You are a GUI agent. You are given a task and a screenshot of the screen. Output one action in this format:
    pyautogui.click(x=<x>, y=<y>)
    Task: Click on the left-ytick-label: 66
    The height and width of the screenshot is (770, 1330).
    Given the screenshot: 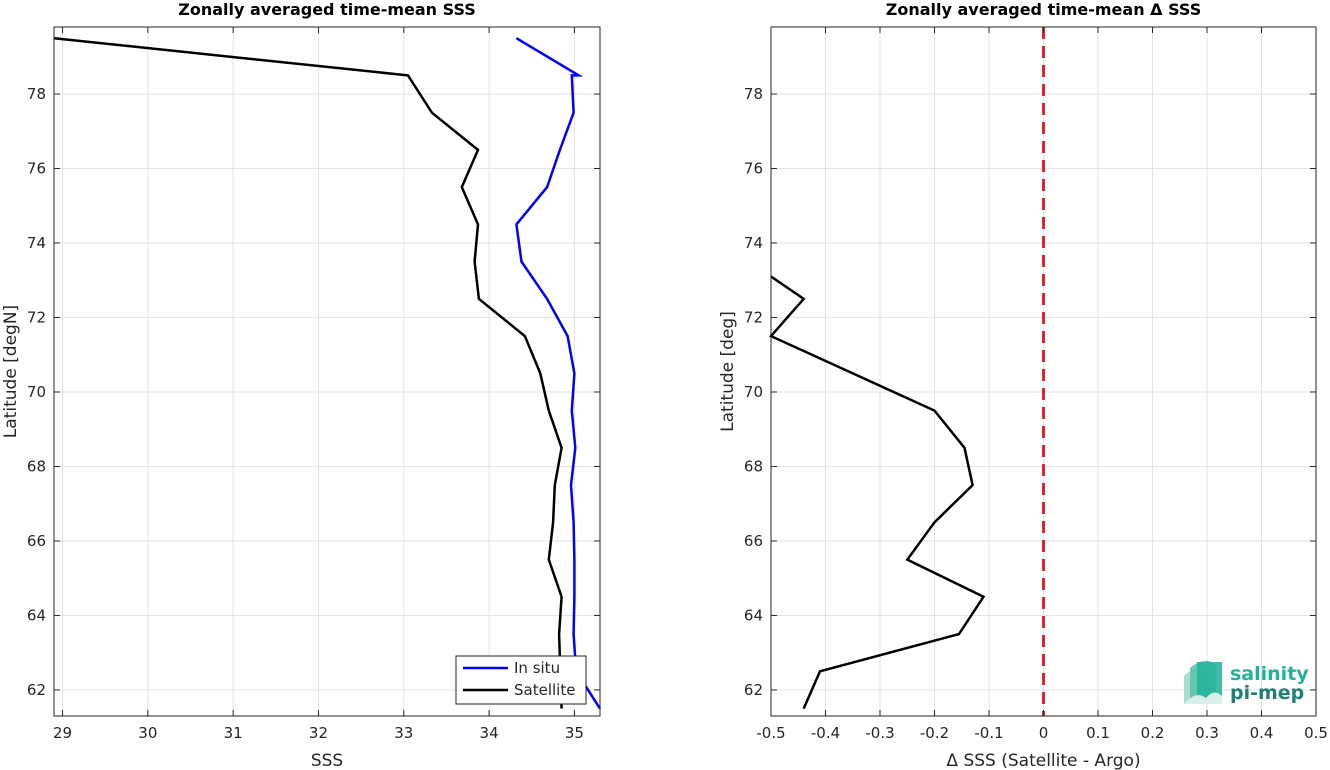 What is the action you would take?
    pyautogui.click(x=36, y=541)
    